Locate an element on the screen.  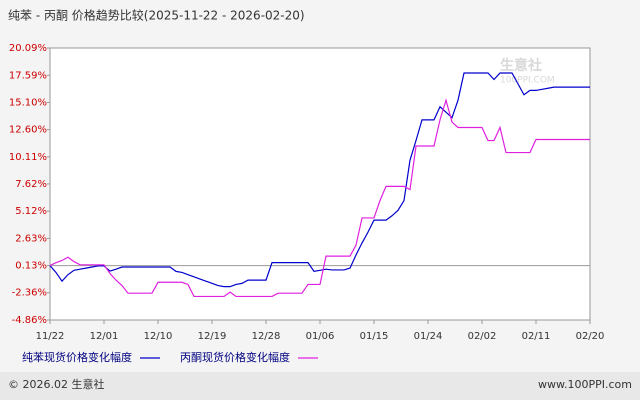
x-tick-label: 02/11 is located at coordinates (536, 336).